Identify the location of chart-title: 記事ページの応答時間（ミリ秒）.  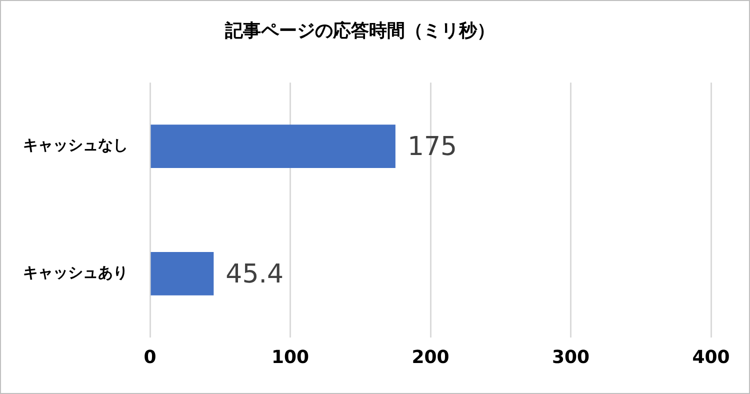
(359, 31).